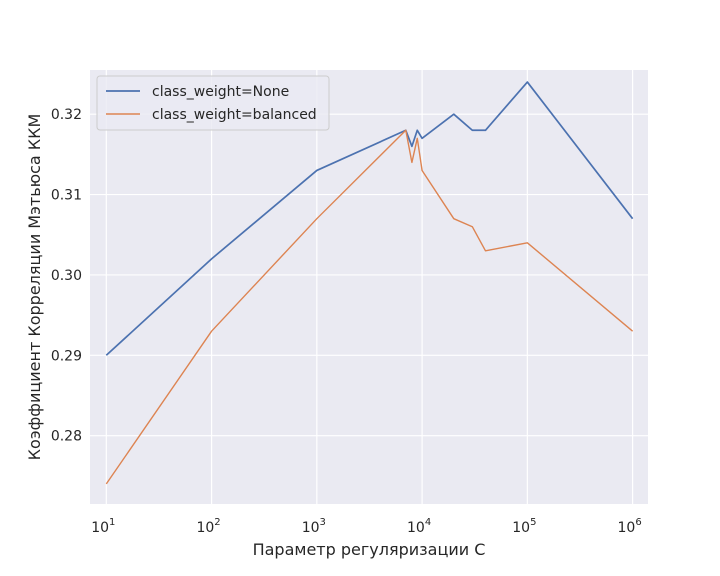 The height and width of the screenshot is (576, 720). I want to click on legend-label-2: class_weight=balanced, so click(234, 115).